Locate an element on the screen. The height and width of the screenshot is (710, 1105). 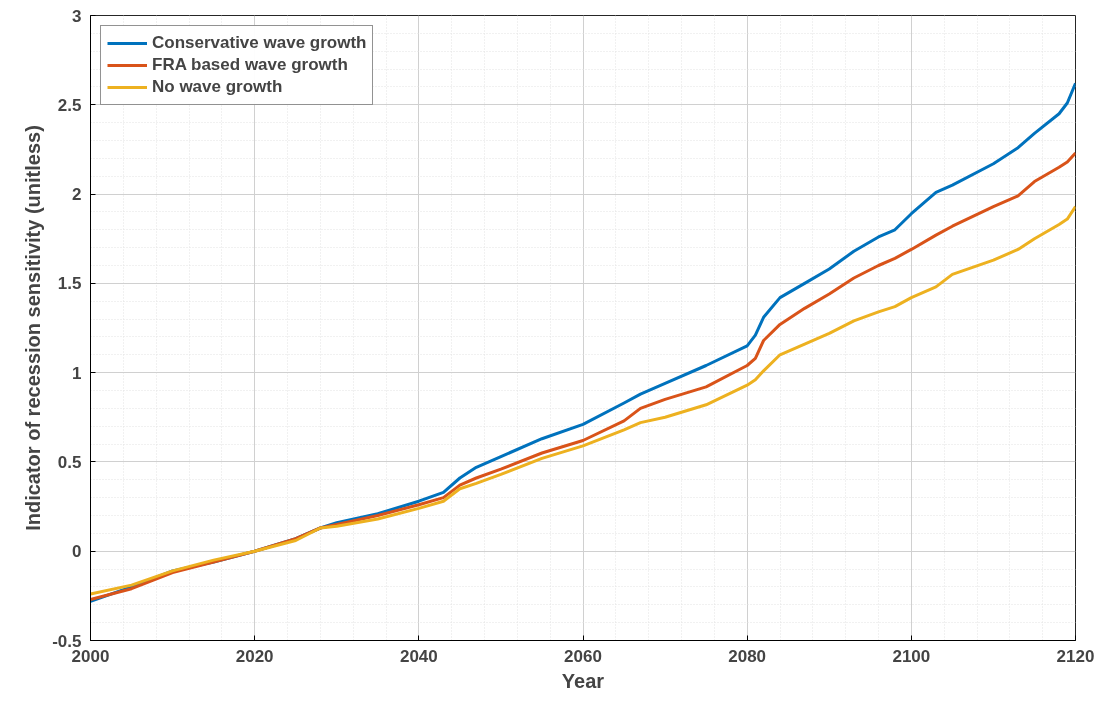
x-tick-label: 2020 is located at coordinates (254, 656).